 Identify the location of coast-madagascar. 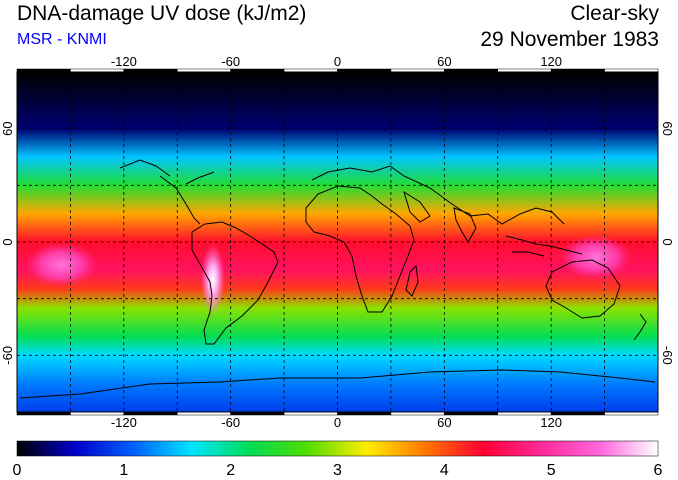
(412, 280).